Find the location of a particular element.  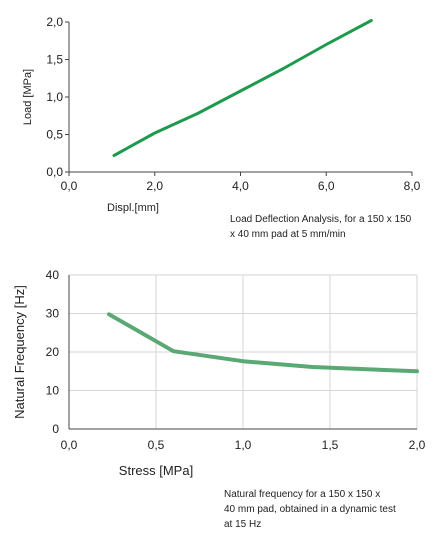

chart2-caption-line-2: 40 mm pad, obtained in a dynamic test is located at coordinates (310, 509).